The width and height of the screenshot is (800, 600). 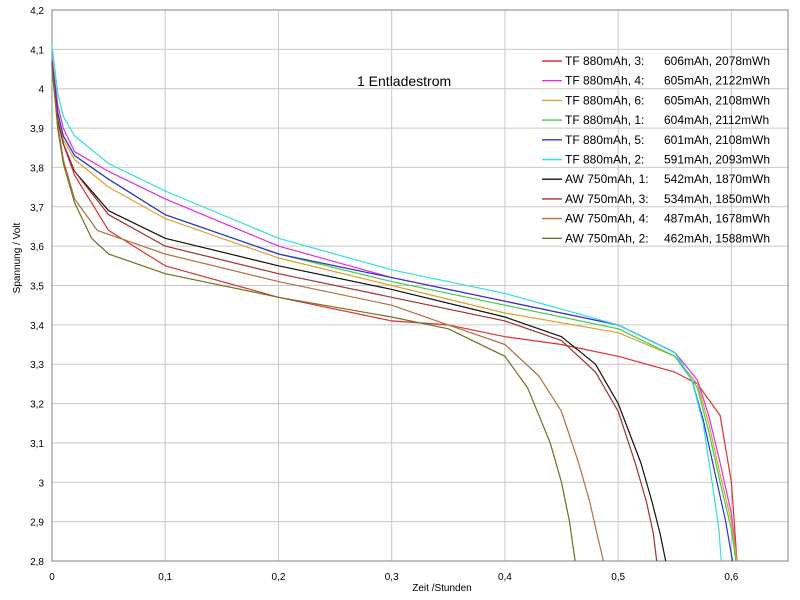 I want to click on y-tick-label: 2,9, so click(x=37, y=523).